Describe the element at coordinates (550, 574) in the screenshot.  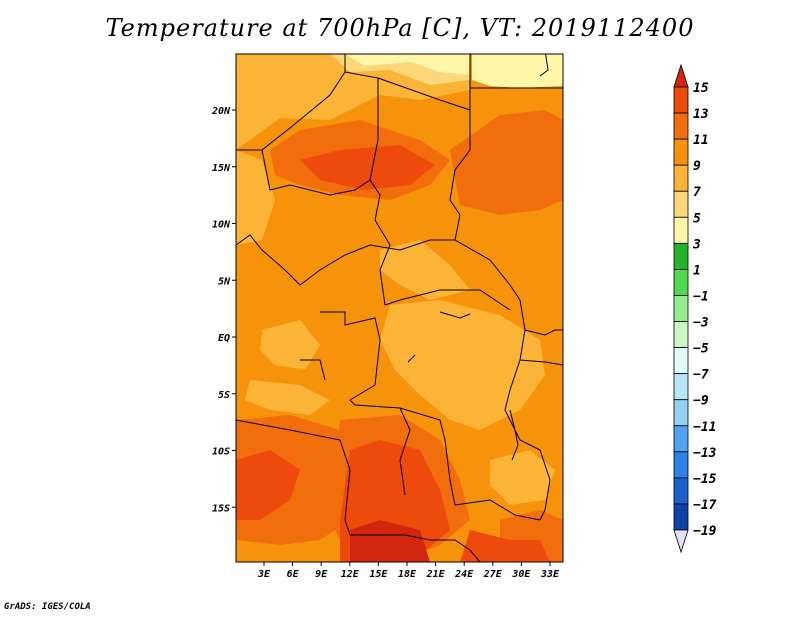
I see `lon-label: 33E` at that location.